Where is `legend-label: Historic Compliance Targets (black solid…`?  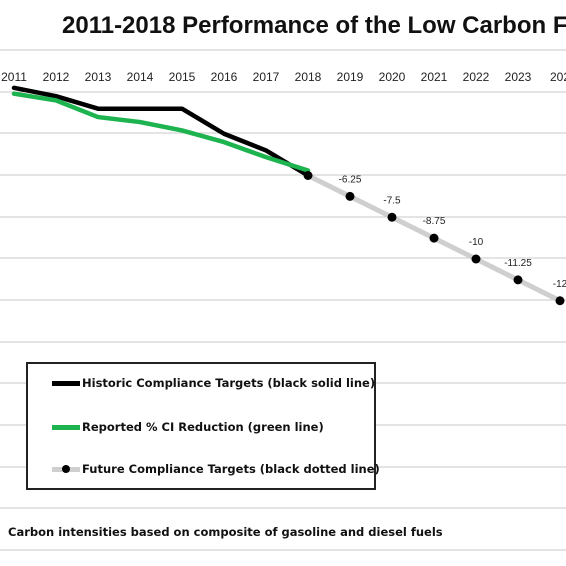 legend-label: Historic Compliance Targets (black solid… is located at coordinates (229, 383).